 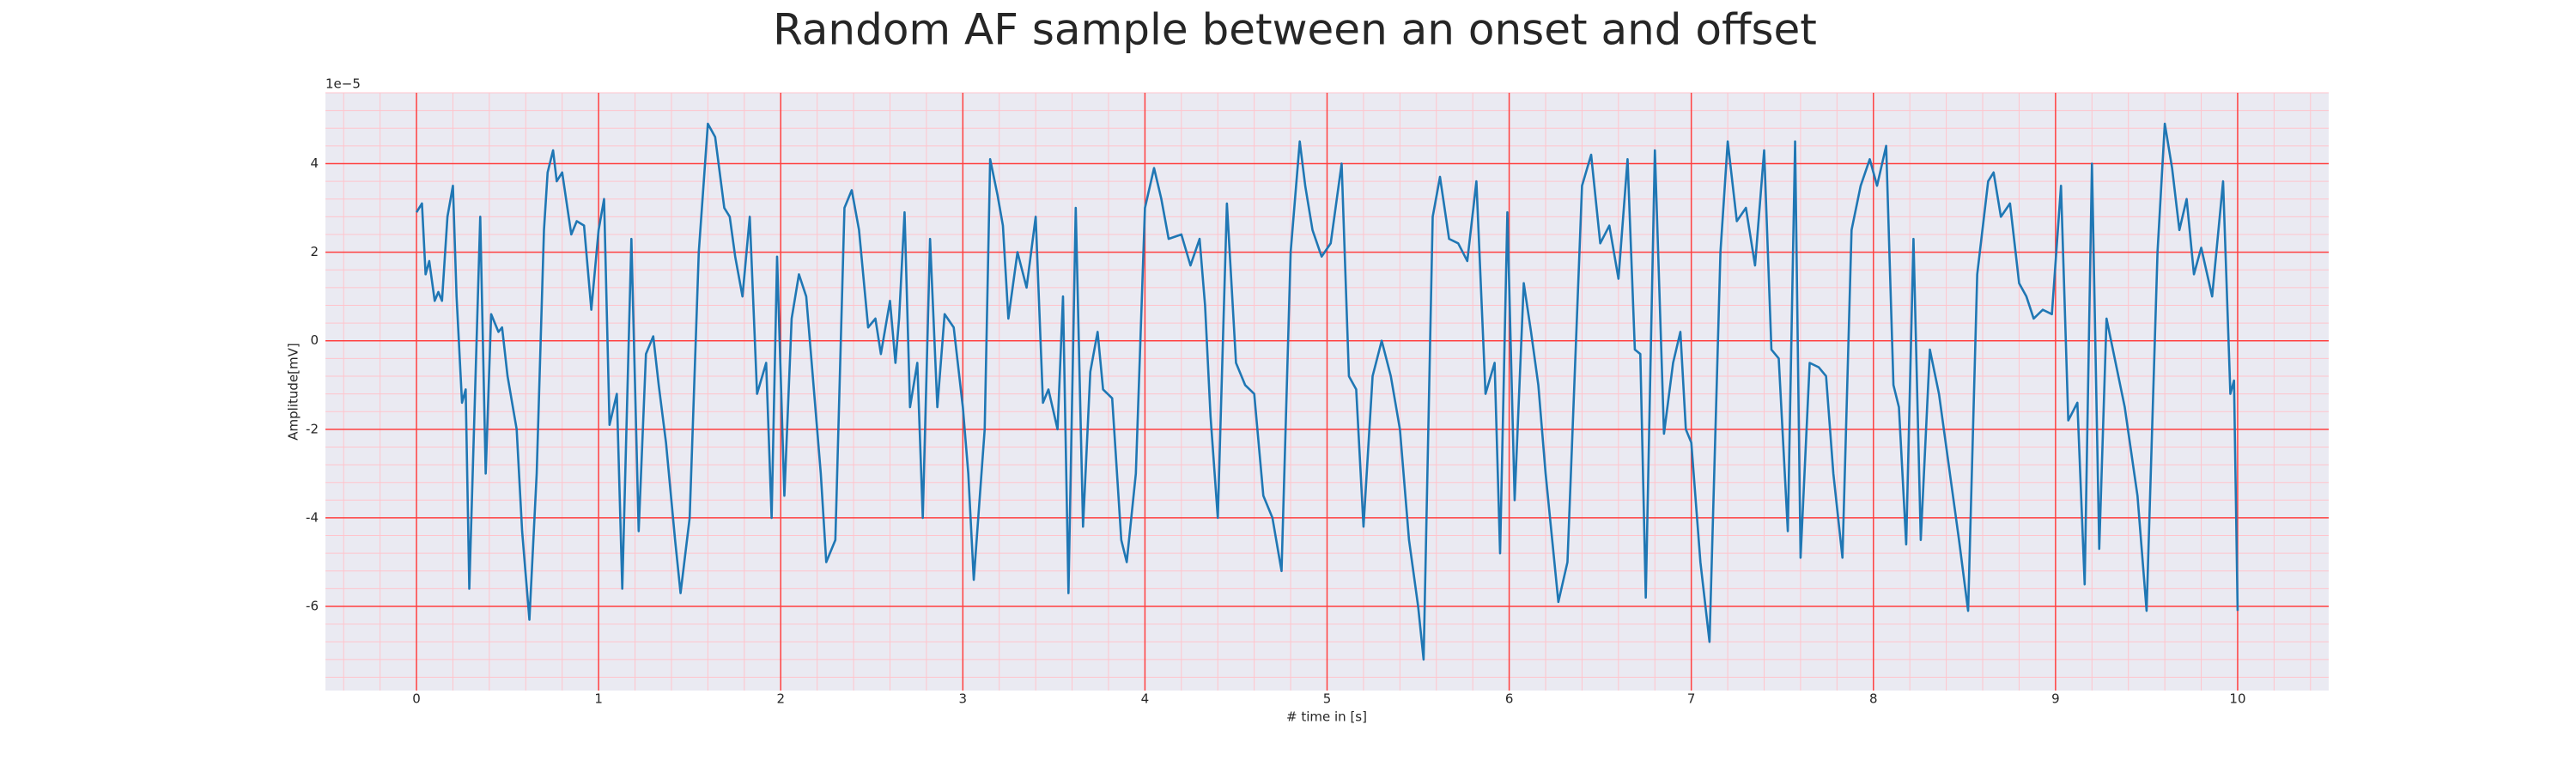 I want to click on y-tick-label: -2, so click(x=312, y=428).